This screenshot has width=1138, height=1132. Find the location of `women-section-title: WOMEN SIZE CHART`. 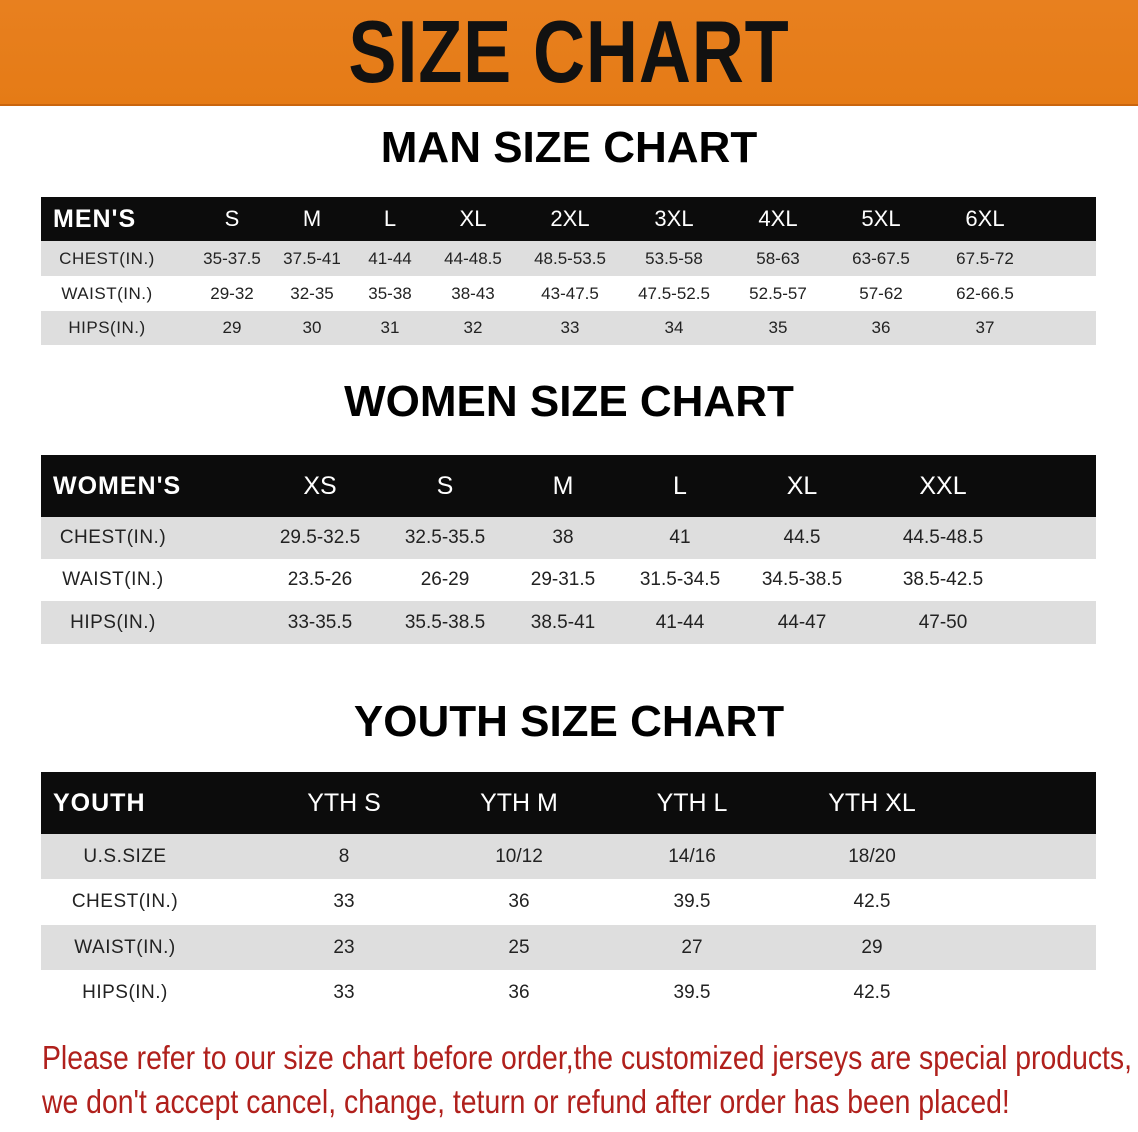

women-section-title: WOMEN SIZE CHART is located at coordinates (569, 401).